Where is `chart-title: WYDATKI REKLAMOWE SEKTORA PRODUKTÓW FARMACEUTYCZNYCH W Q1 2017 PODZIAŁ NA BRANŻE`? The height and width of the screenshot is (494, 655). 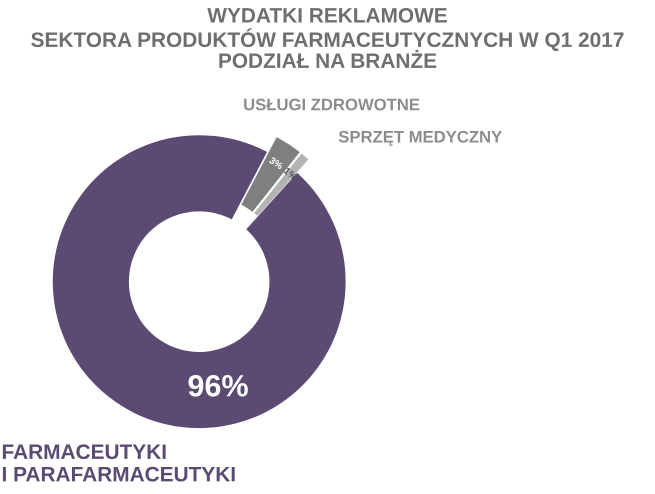
chart-title: WYDATKI REKLAMOWE SEKTORA PRODUKTÓW FARMACEUTYCZNYCH W Q1 2017 PODZIAŁ NA BRANŻE is located at coordinates (327, 38).